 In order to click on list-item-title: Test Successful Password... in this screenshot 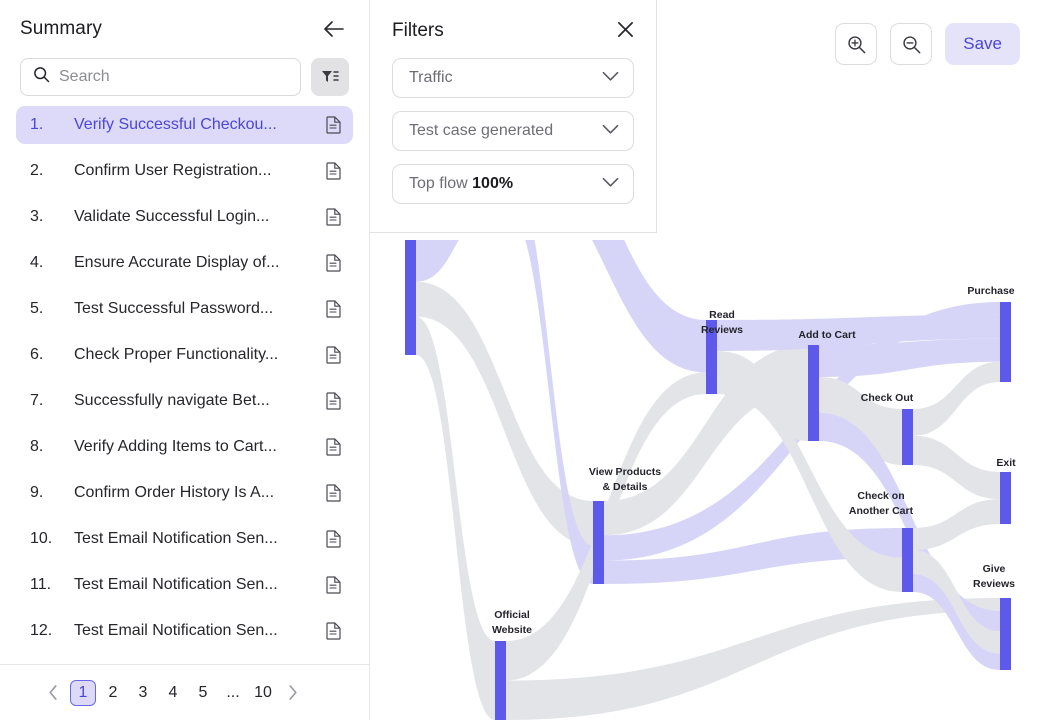, I will do `click(174, 308)`.